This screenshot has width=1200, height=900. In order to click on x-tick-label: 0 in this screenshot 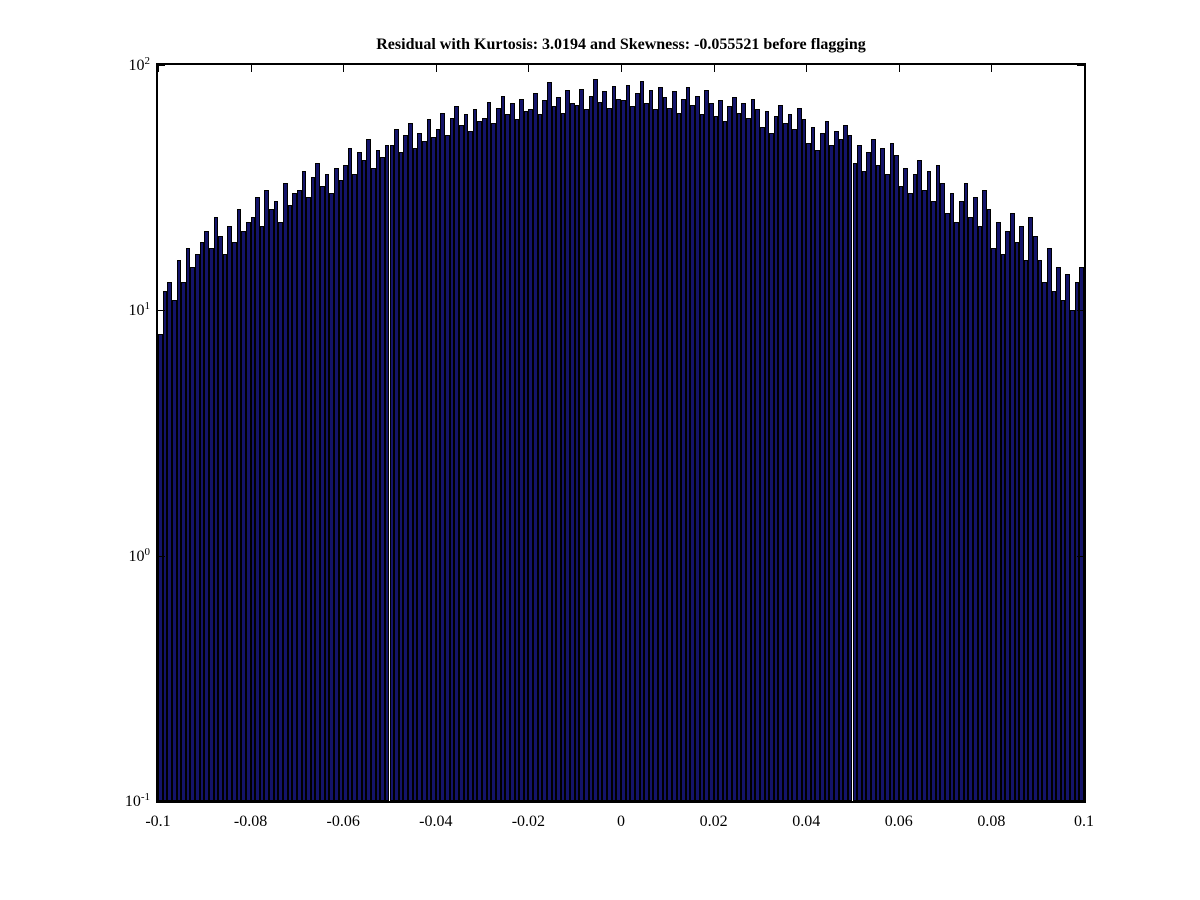, I will do `click(621, 821)`.